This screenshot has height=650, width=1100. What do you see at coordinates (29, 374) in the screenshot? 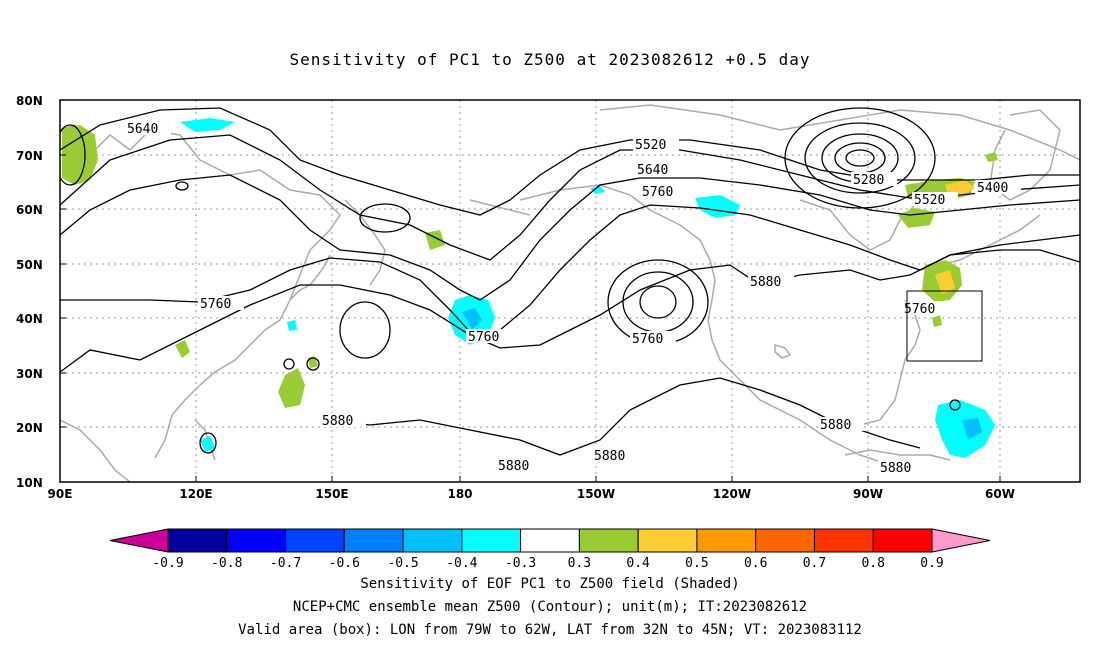
I see `y-tick-label: 30N` at bounding box center [29, 374].